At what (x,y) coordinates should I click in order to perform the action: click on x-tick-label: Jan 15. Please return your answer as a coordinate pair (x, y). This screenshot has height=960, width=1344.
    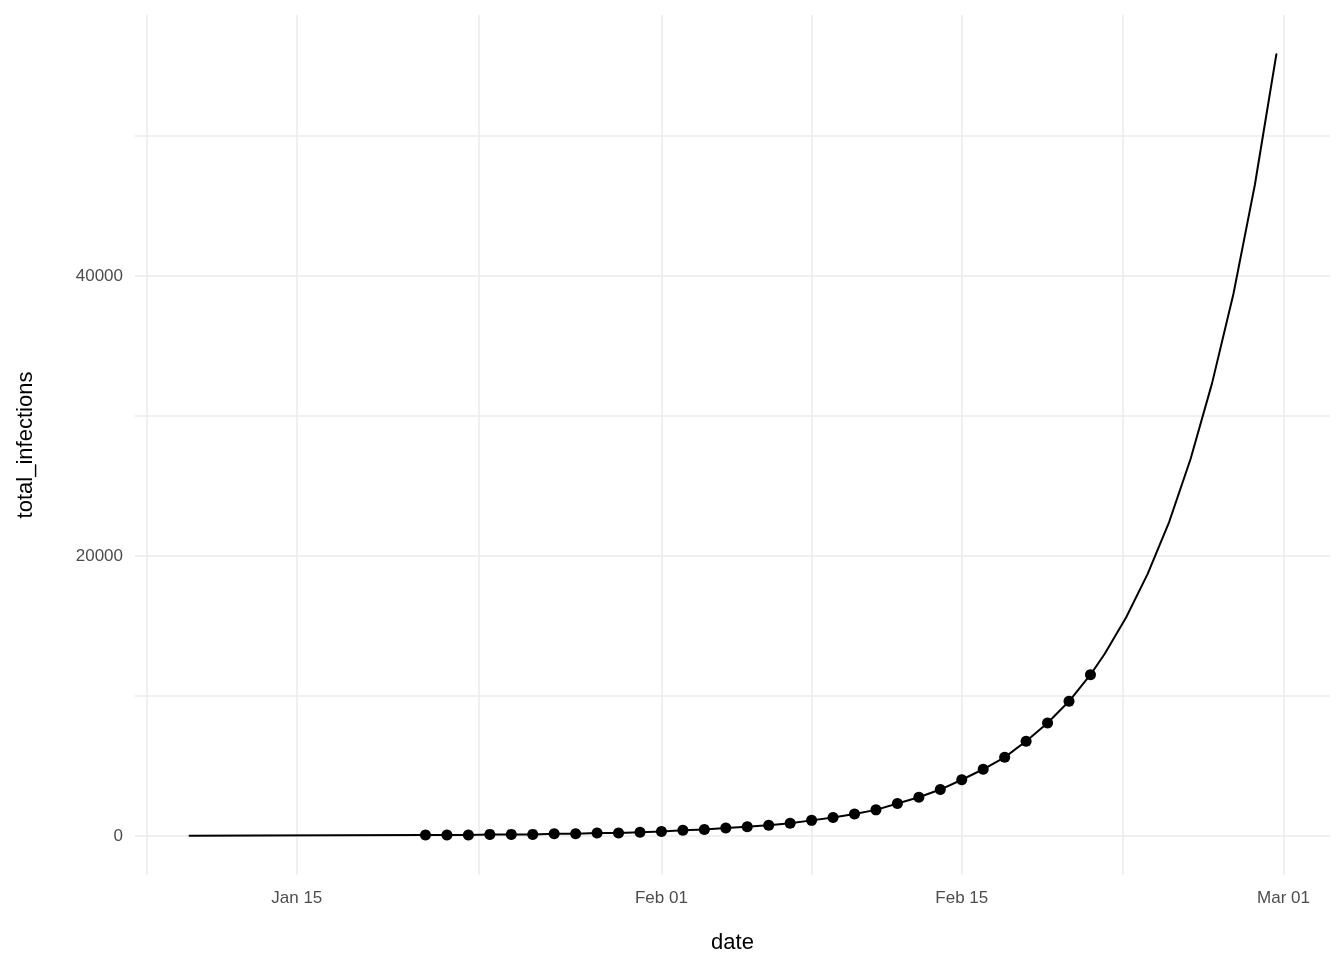
    Looking at the image, I should click on (297, 897).